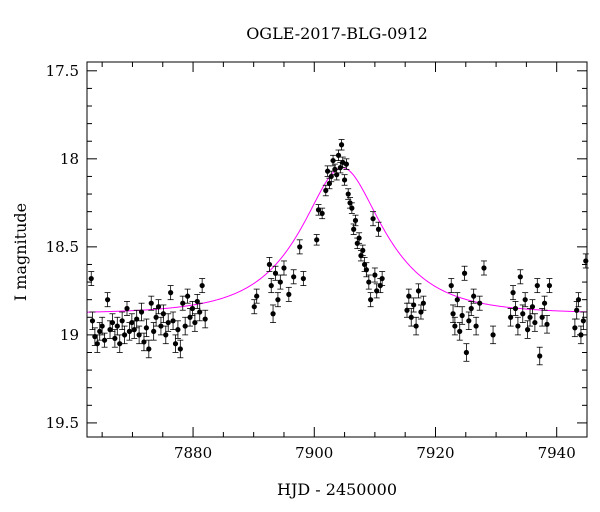 The width and height of the screenshot is (600, 512). I want to click on x-tick-label: 7940, so click(557, 453).